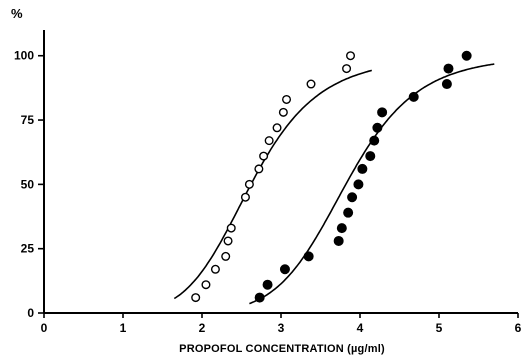 The height and width of the screenshot is (356, 525). I want to click on y-axis-label: %, so click(17, 13).